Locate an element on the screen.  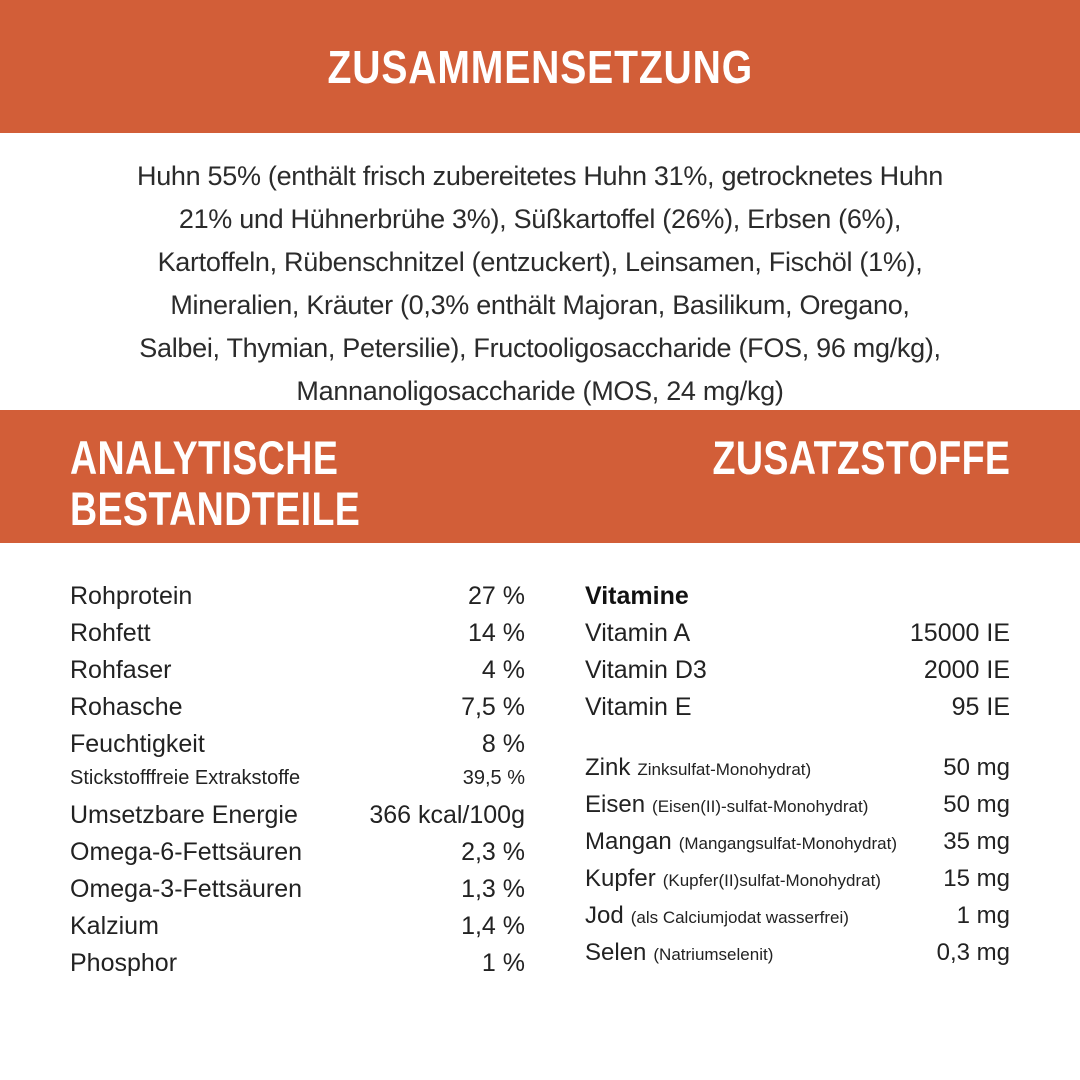
row-value: 14 % is located at coordinates (496, 633).